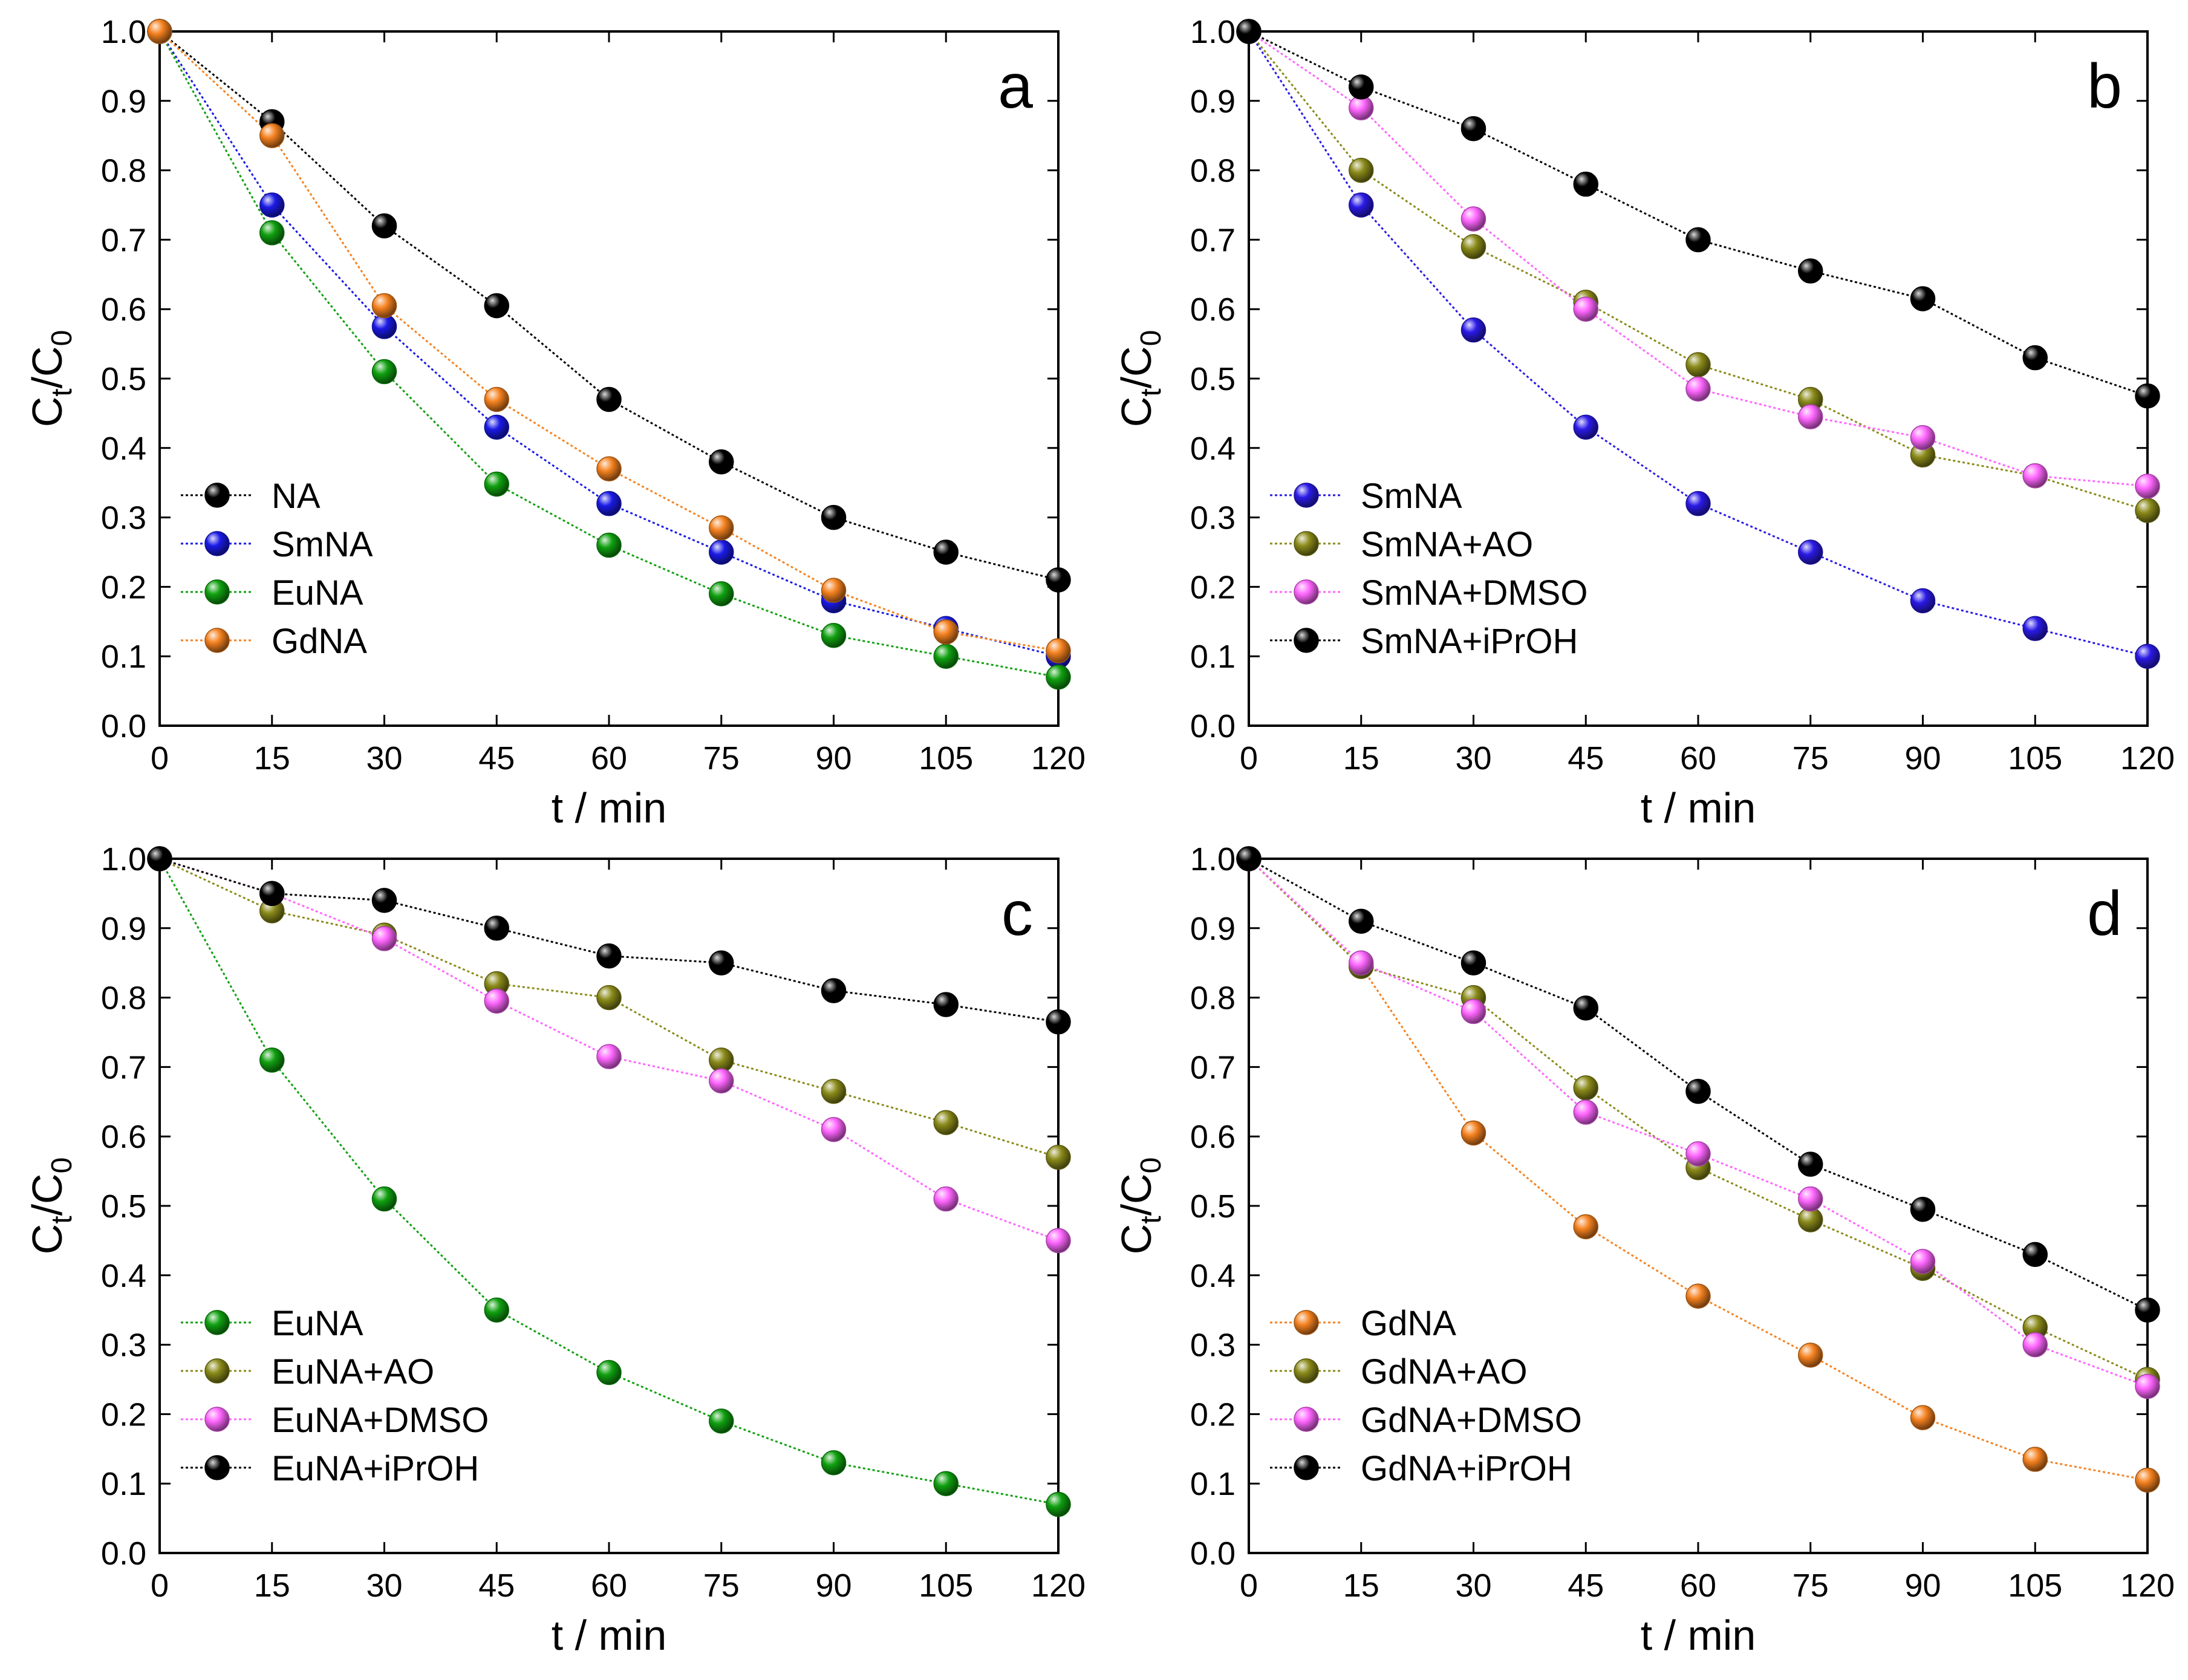 This screenshot has height=1680, width=2188. I want to click on x-tick-label: 60, so click(609, 758).